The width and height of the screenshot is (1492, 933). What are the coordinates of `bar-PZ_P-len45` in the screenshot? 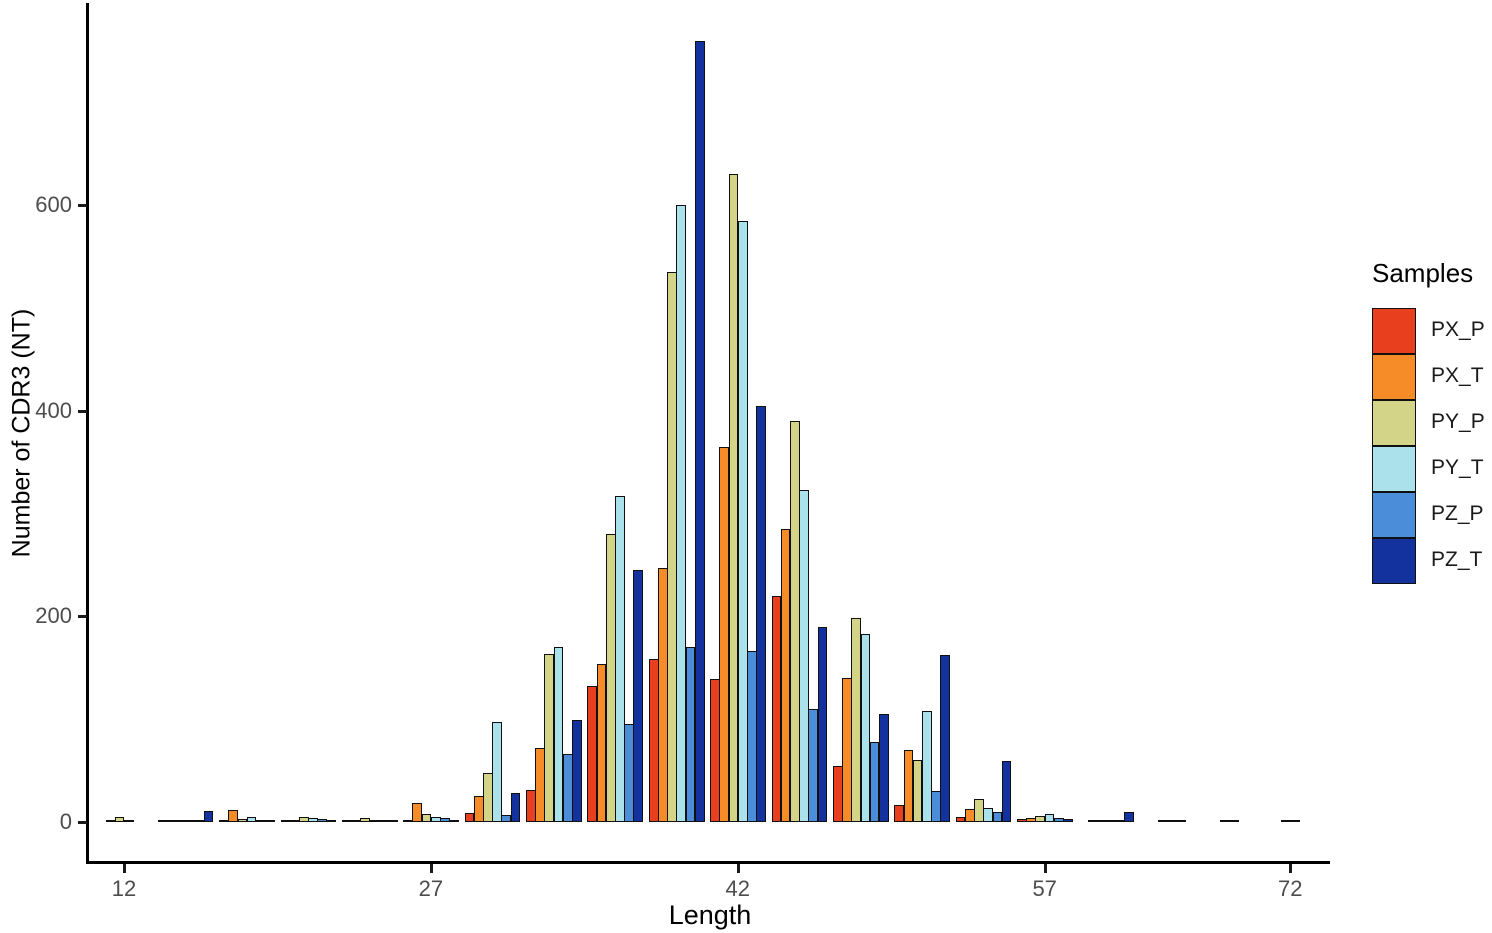 It's located at (813, 765).